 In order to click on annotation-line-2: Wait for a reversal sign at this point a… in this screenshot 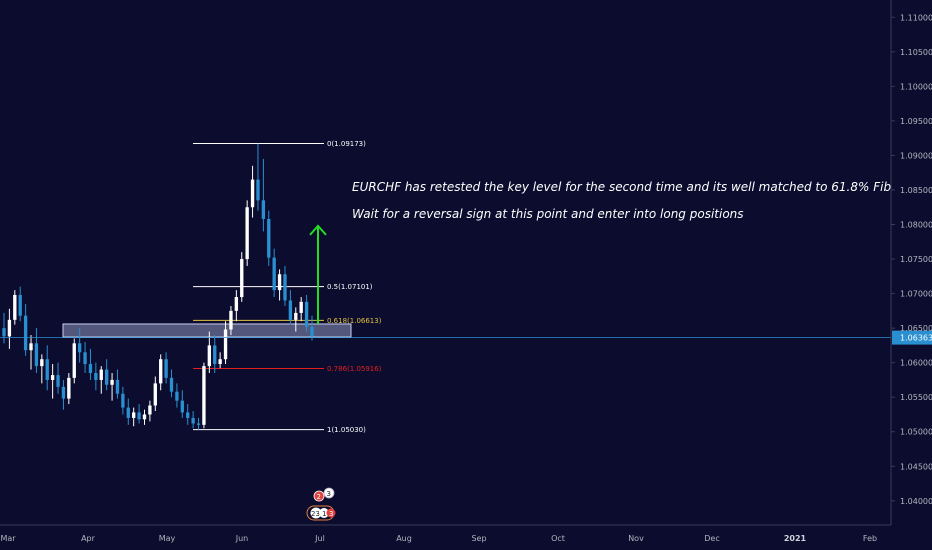, I will do `click(548, 214)`.